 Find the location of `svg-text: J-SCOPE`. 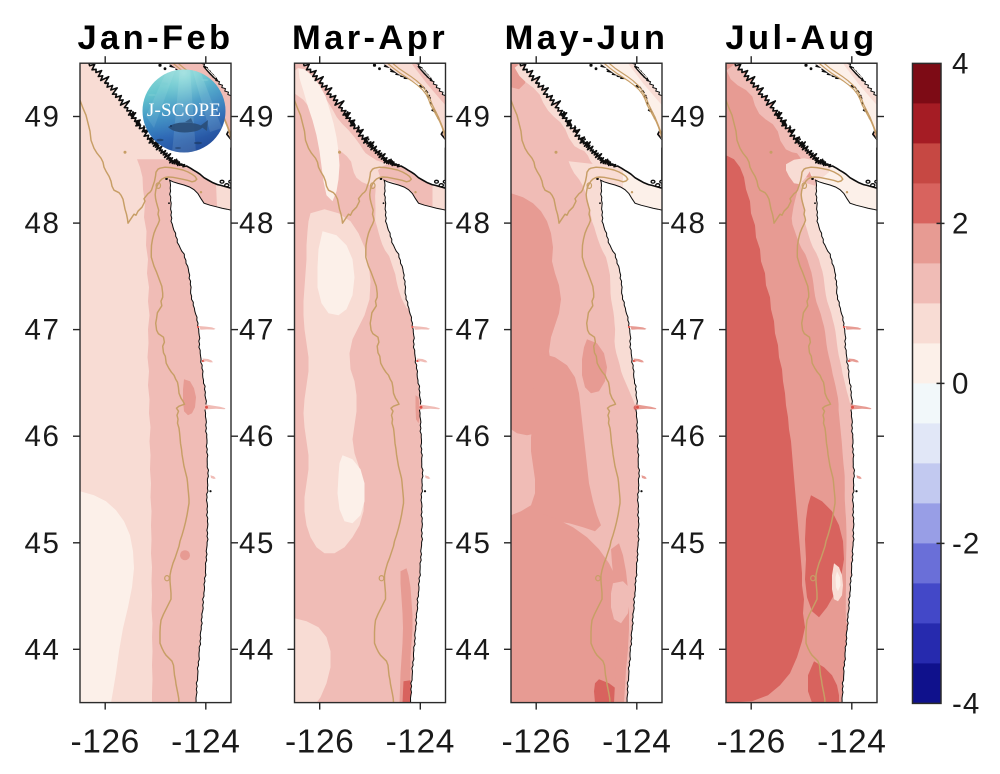

svg-text: J-SCOPE is located at coordinates (184, 110).